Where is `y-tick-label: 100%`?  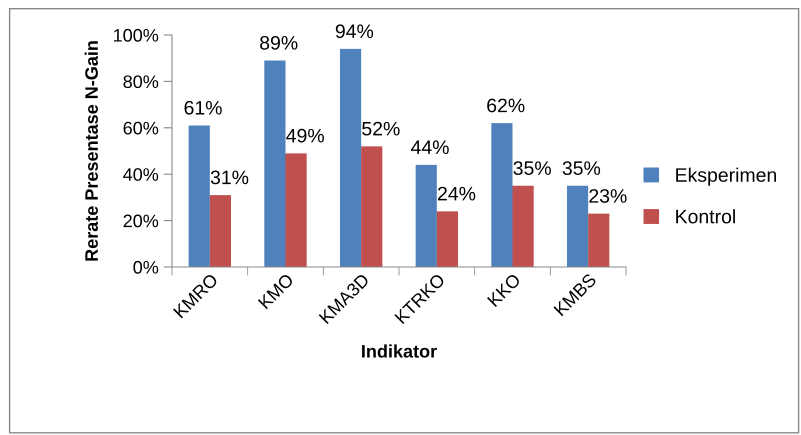
y-tick-label: 100% is located at coordinates (136, 35).